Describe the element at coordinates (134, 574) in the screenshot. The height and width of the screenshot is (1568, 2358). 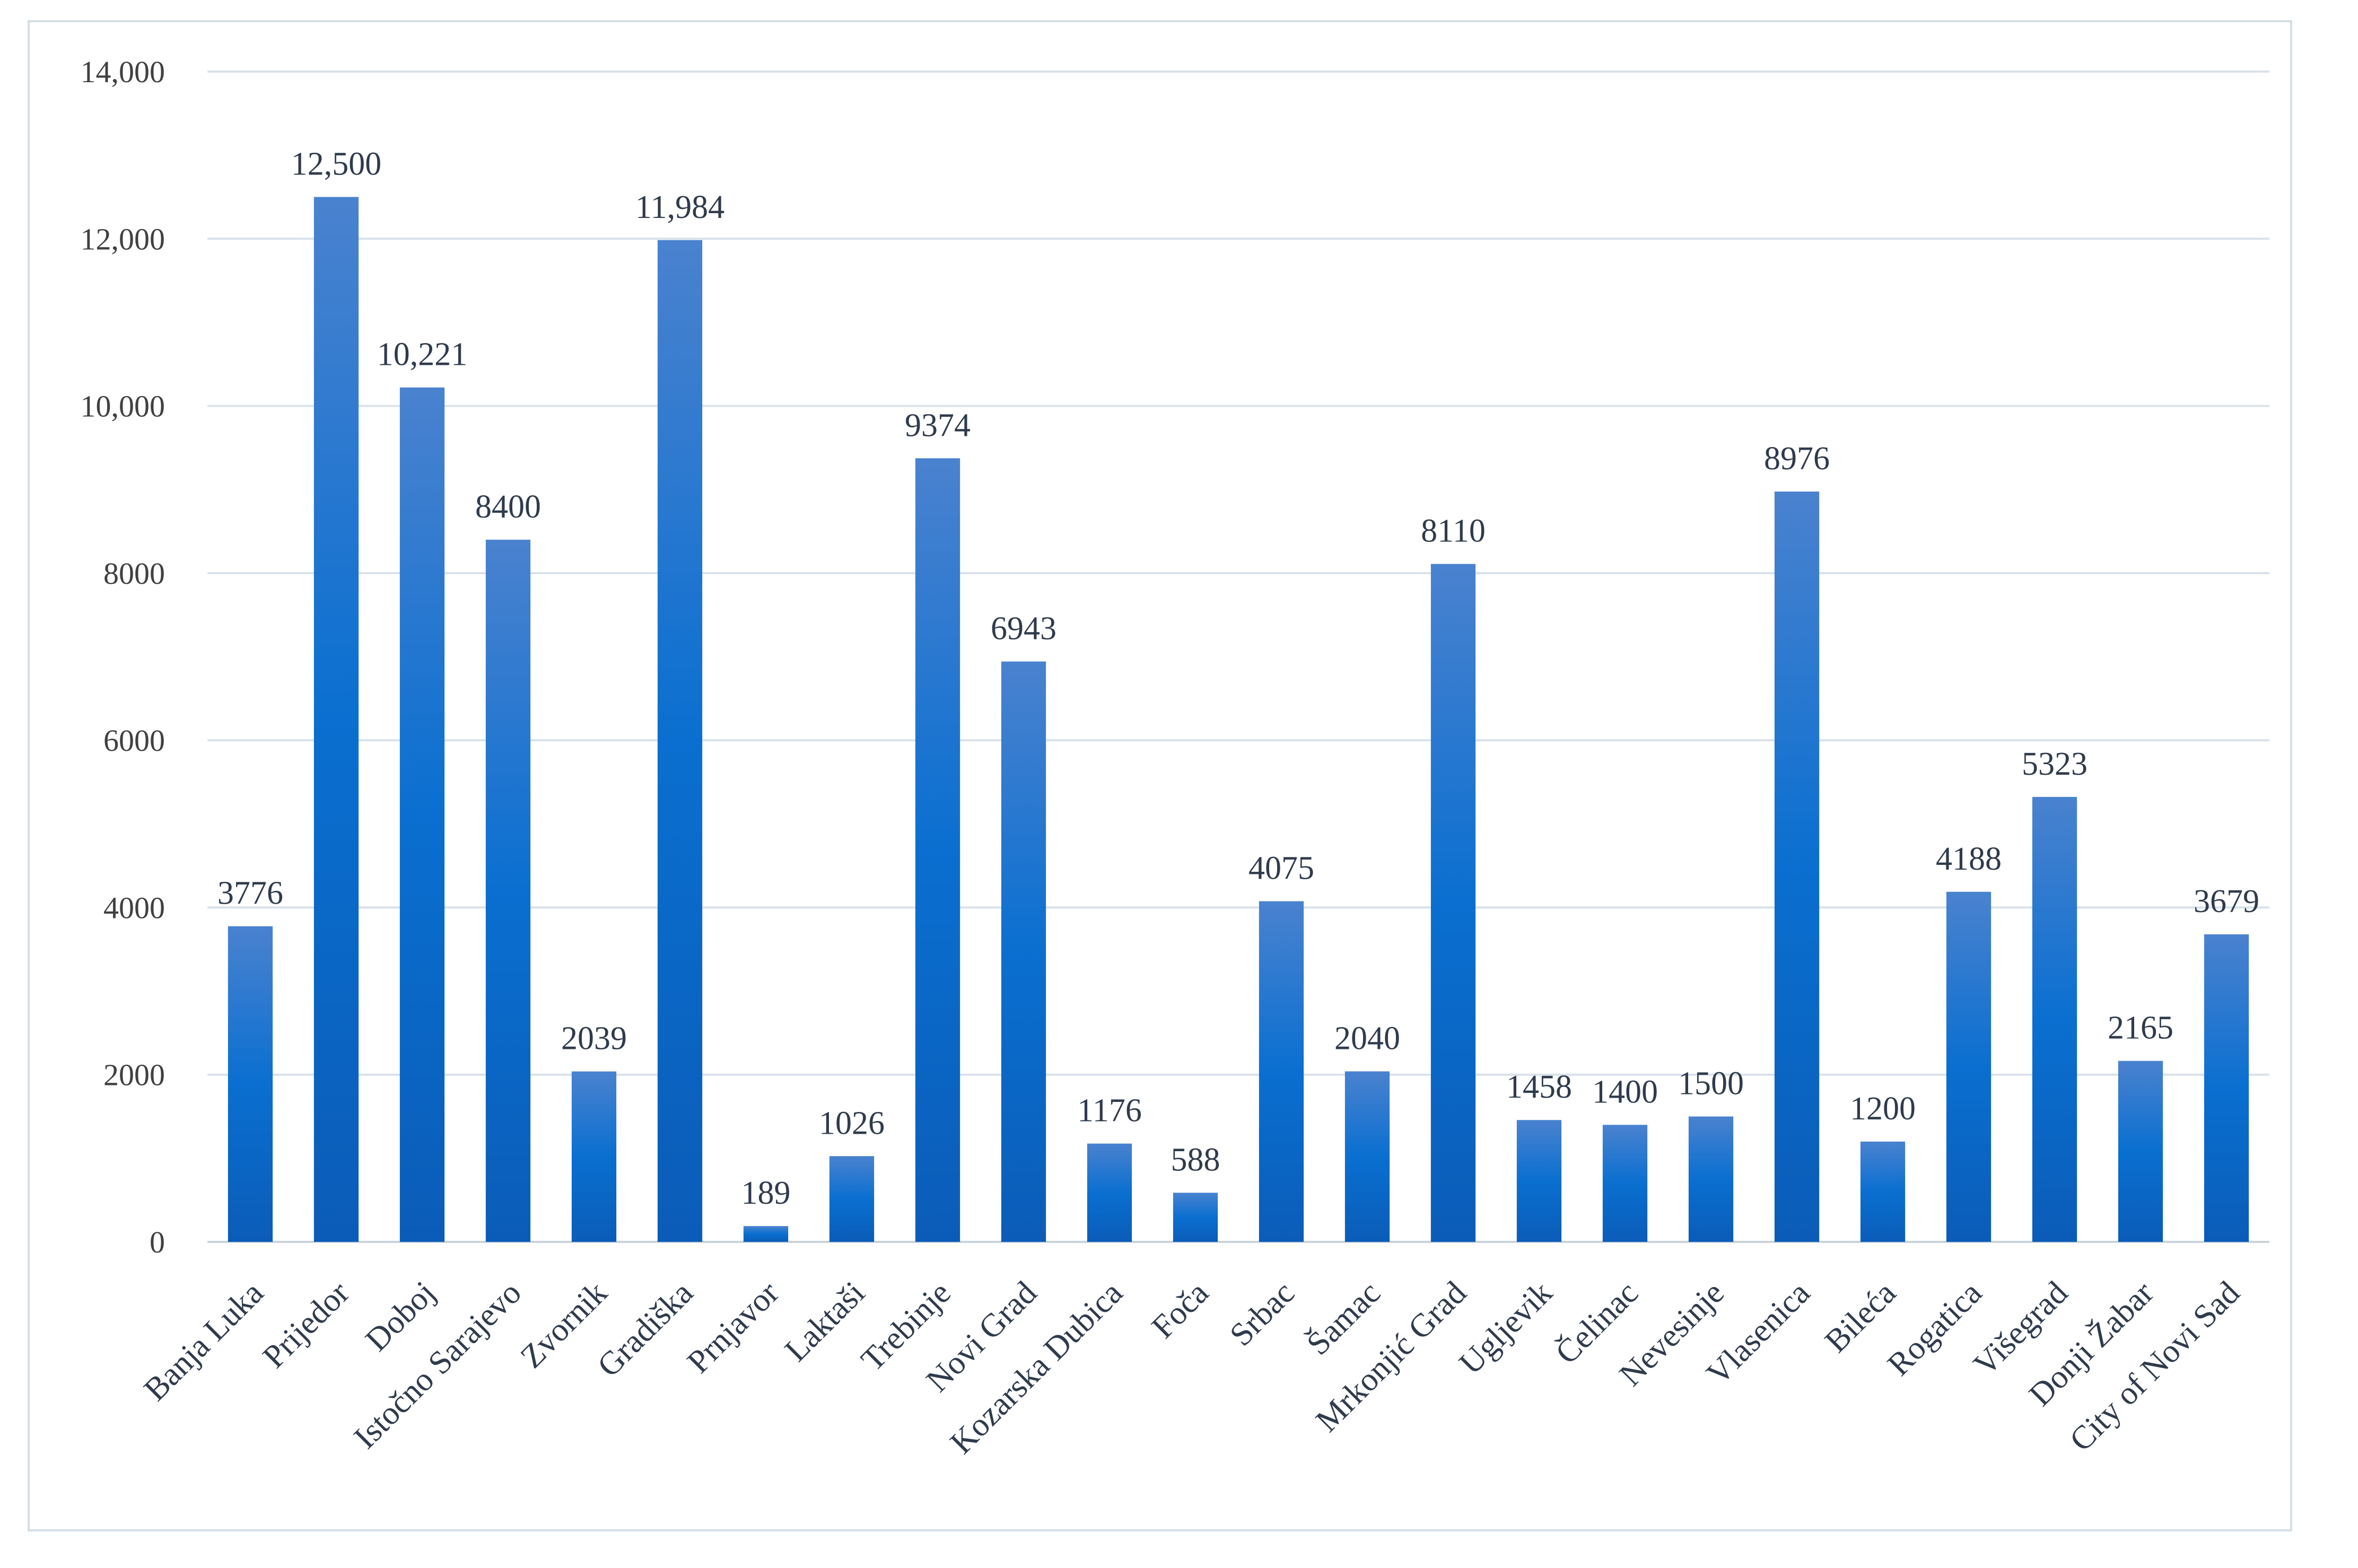
I see `y-tick-label: 8000` at that location.